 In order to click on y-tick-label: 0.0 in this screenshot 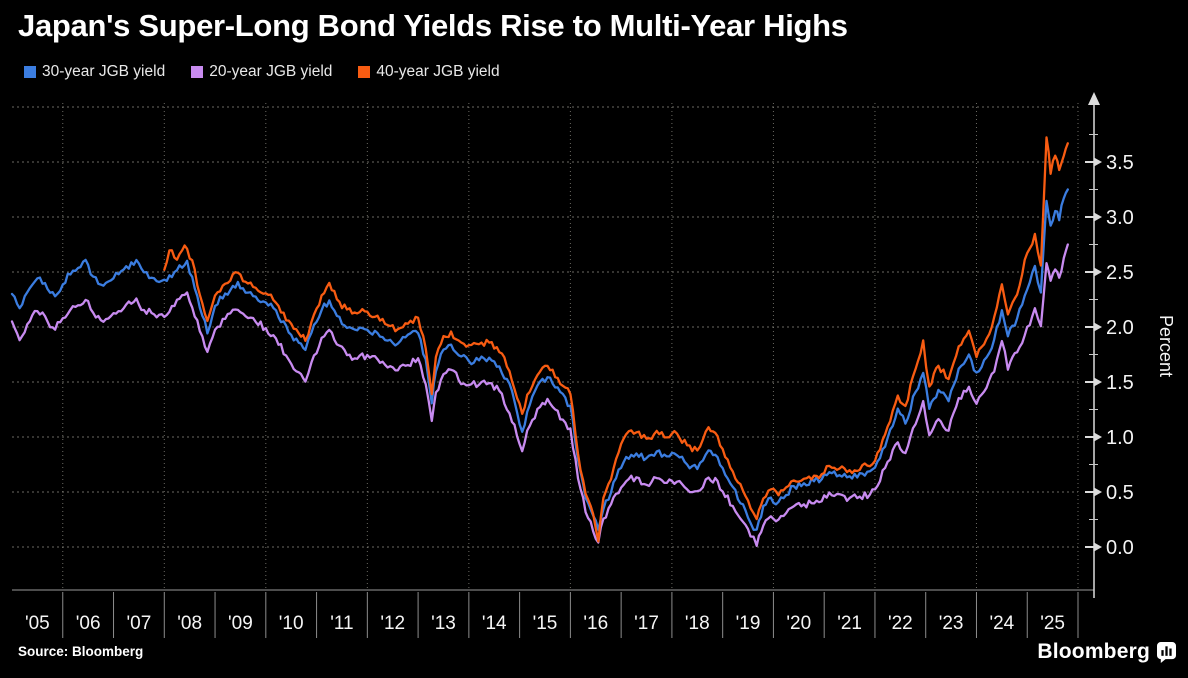, I will do `click(1120, 548)`.